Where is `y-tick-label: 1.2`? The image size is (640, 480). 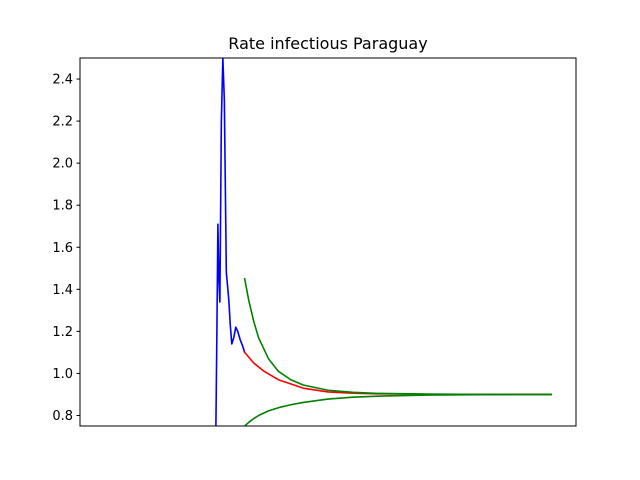 y-tick-label: 1.2 is located at coordinates (62, 332).